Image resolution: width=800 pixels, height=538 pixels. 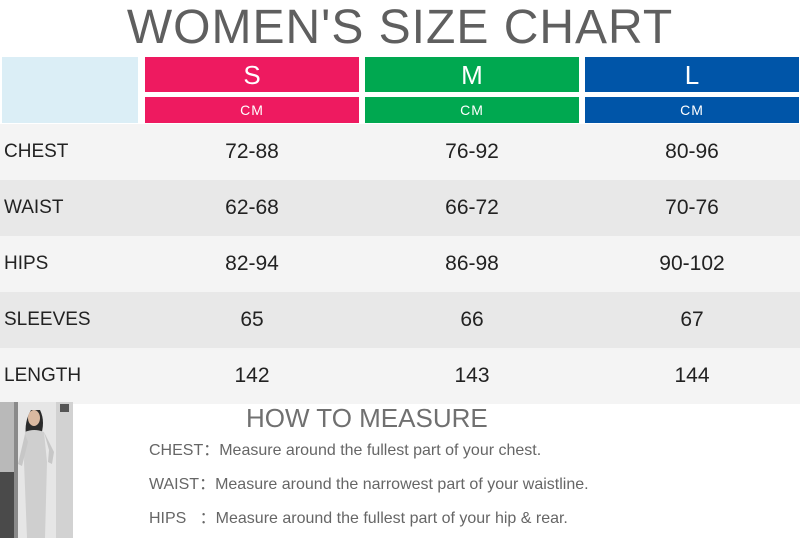 What do you see at coordinates (252, 151) in the screenshot?
I see `table-cell: 72-88` at bounding box center [252, 151].